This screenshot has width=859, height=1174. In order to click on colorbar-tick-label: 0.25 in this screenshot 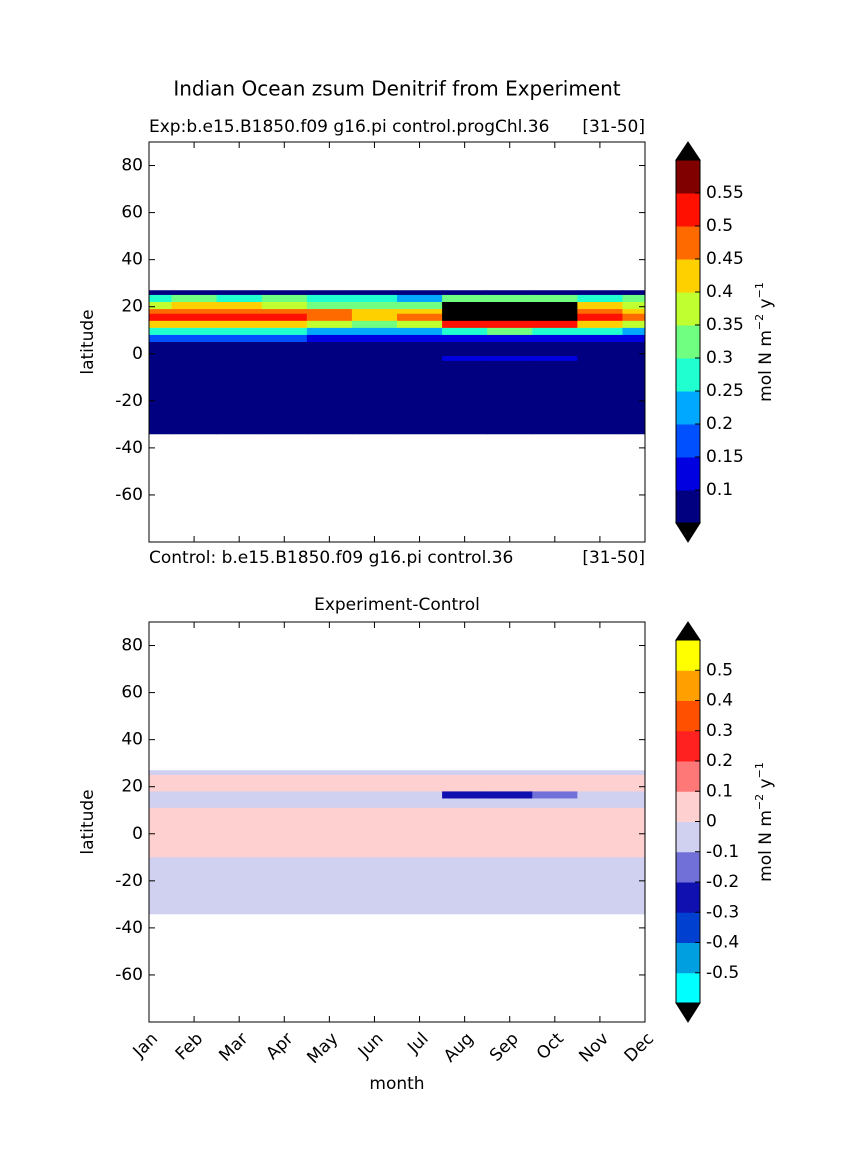, I will do `click(725, 391)`.